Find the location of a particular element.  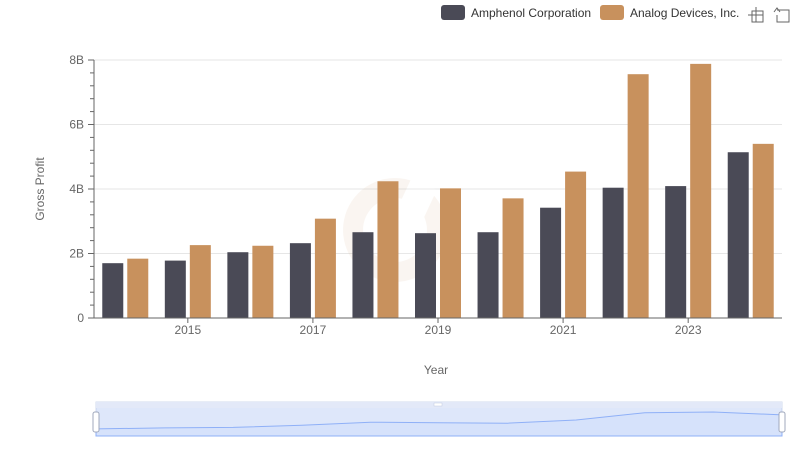

data-zoom-left-handle is located at coordinates (96, 422).